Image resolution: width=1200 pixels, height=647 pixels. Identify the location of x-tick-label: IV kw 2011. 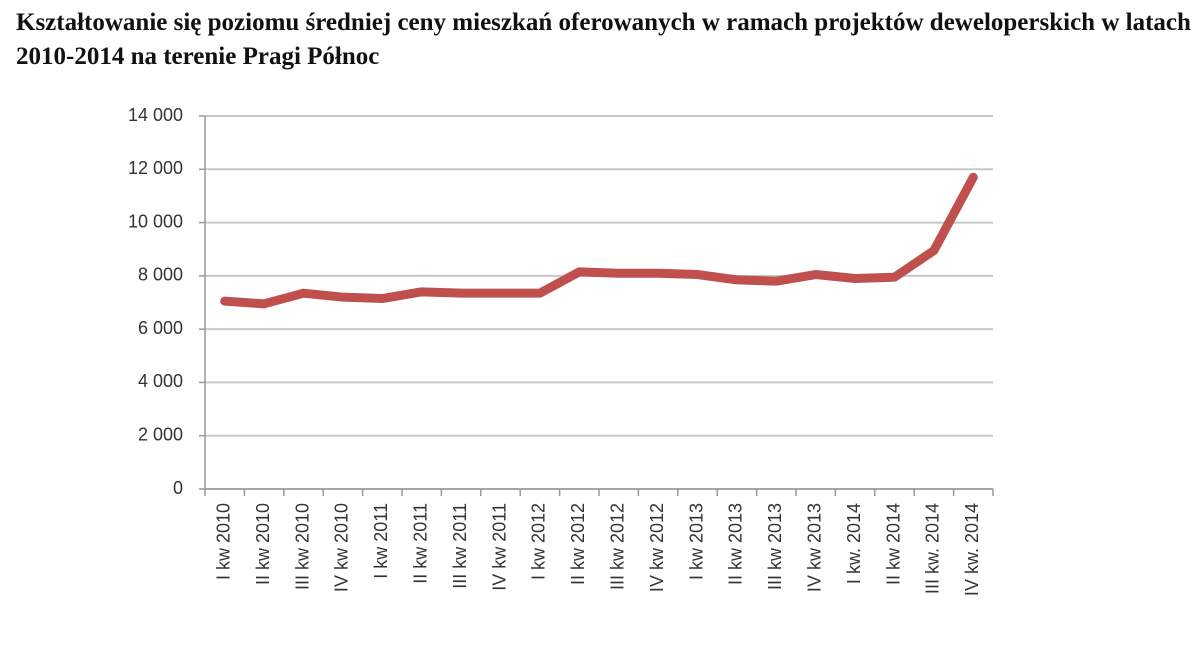
(499, 547).